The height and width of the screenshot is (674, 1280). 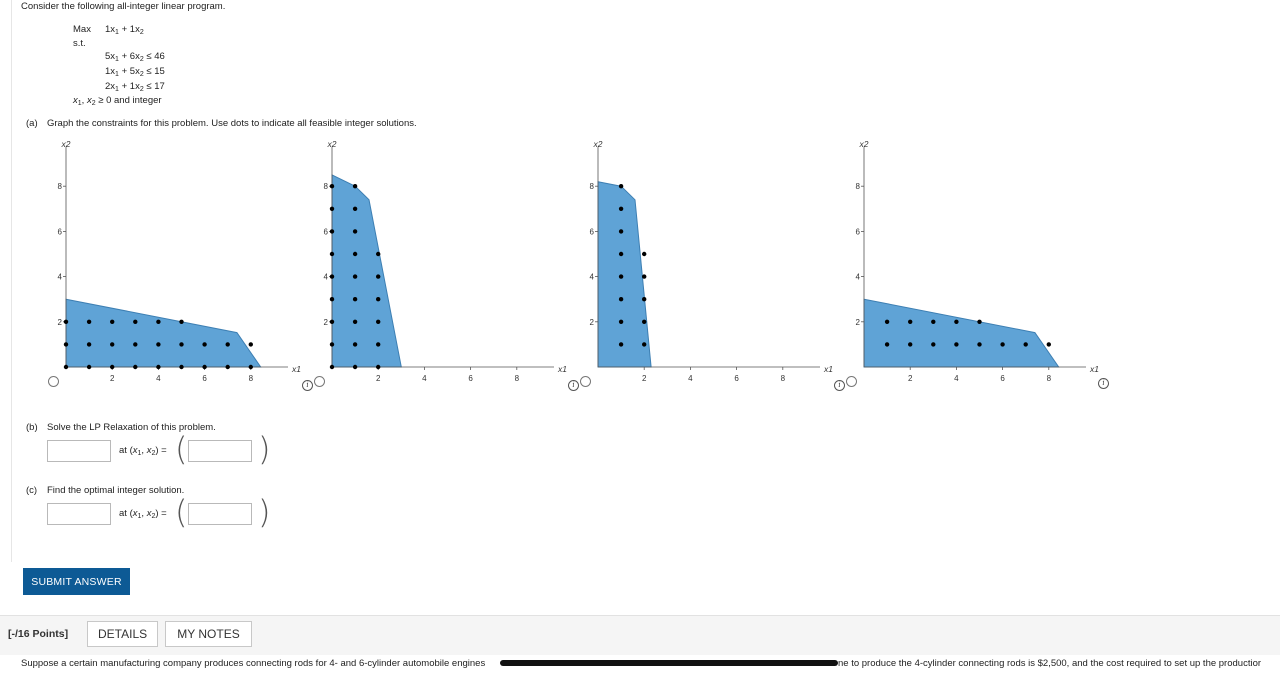 I want to click on graph-option-3-radio, so click(x=585, y=381).